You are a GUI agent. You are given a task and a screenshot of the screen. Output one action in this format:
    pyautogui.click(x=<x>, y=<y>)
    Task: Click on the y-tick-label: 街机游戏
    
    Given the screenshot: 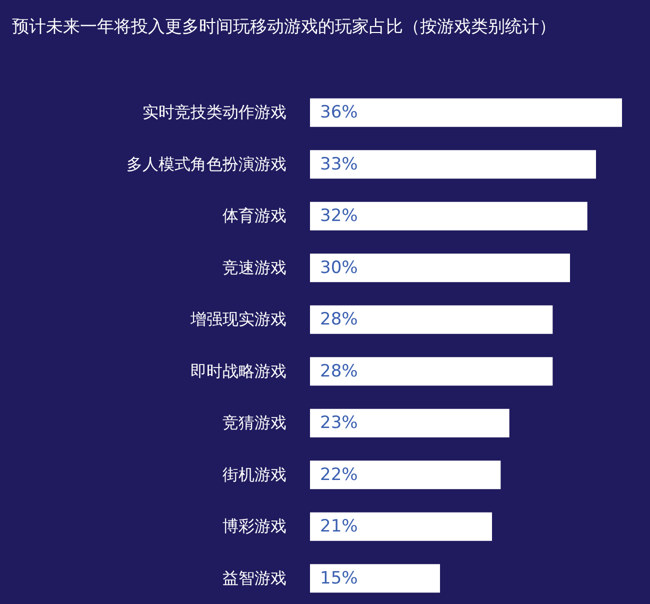 What is the action you would take?
    pyautogui.click(x=254, y=474)
    